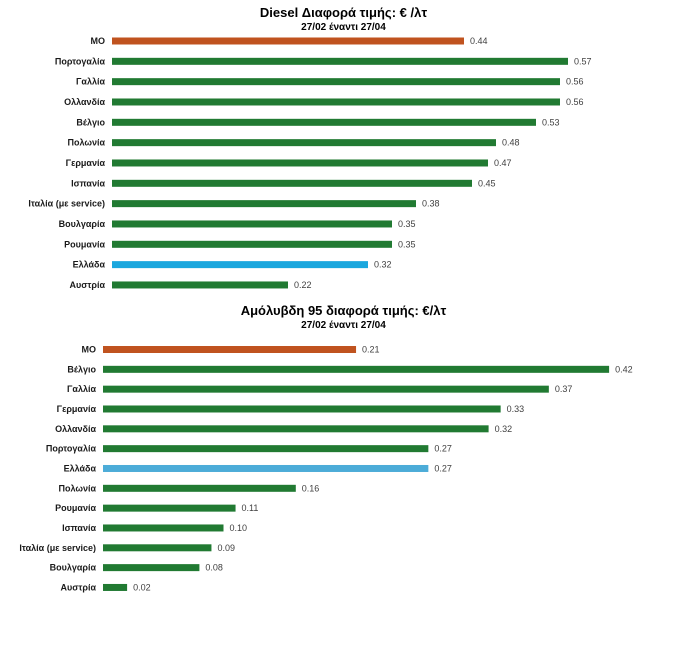 Image resolution: width=687 pixels, height=667 pixels. Describe the element at coordinates (431, 204) in the screenshot. I see `diesel-value-label: 0.38` at that location.